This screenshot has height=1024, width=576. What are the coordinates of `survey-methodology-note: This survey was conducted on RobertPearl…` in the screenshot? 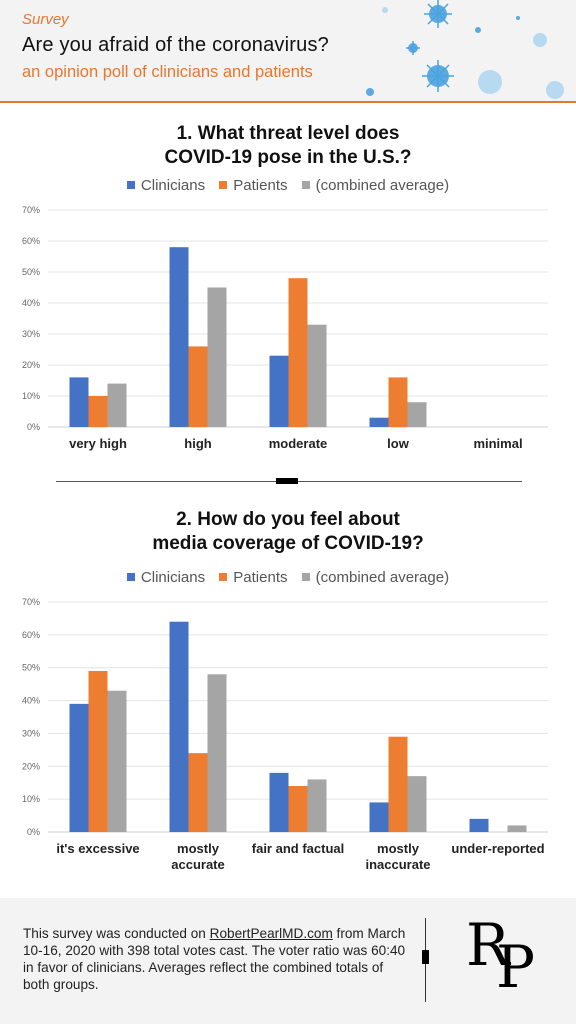 It's located at (218, 959).